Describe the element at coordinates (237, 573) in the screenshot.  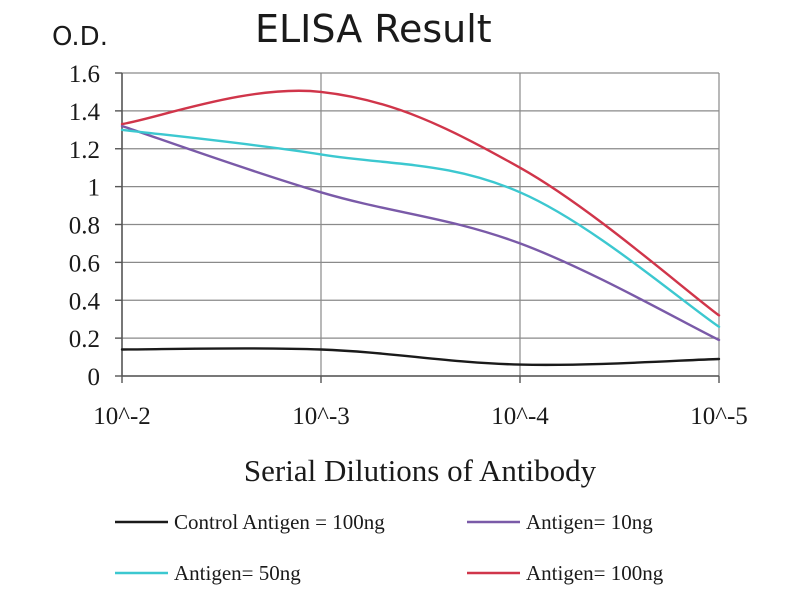
I see `legend-label: Antigen= 50ng` at that location.